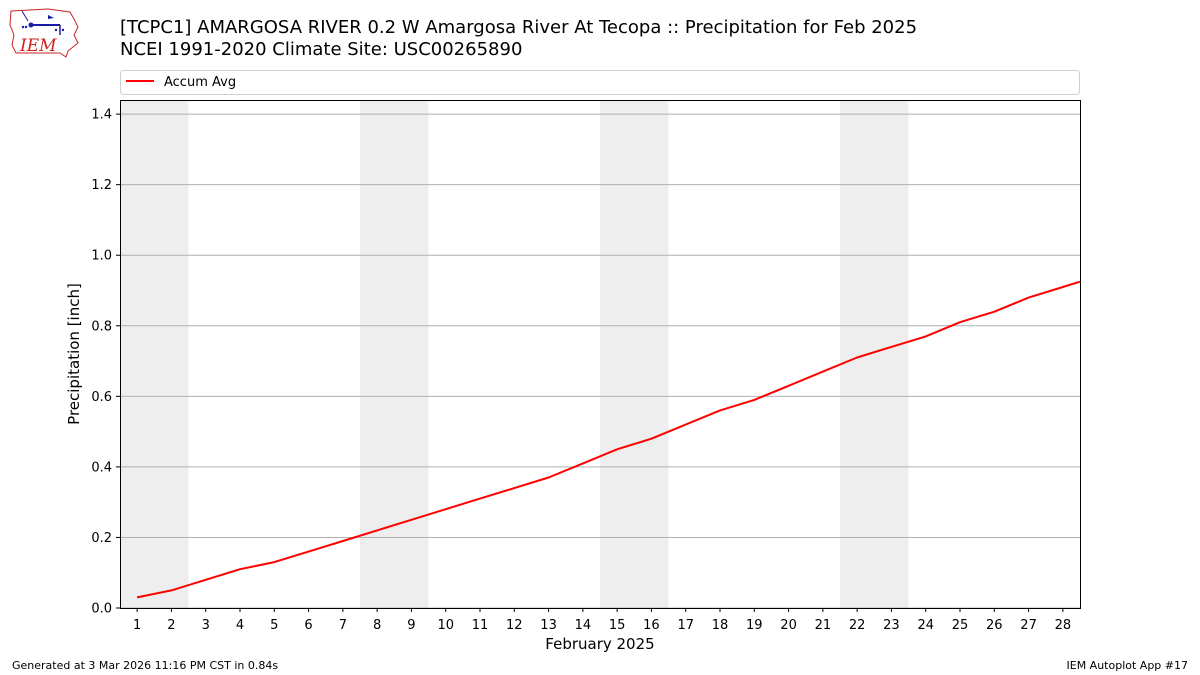 This screenshot has width=1200, height=675. I want to click on x-tick-label: 16, so click(651, 625).